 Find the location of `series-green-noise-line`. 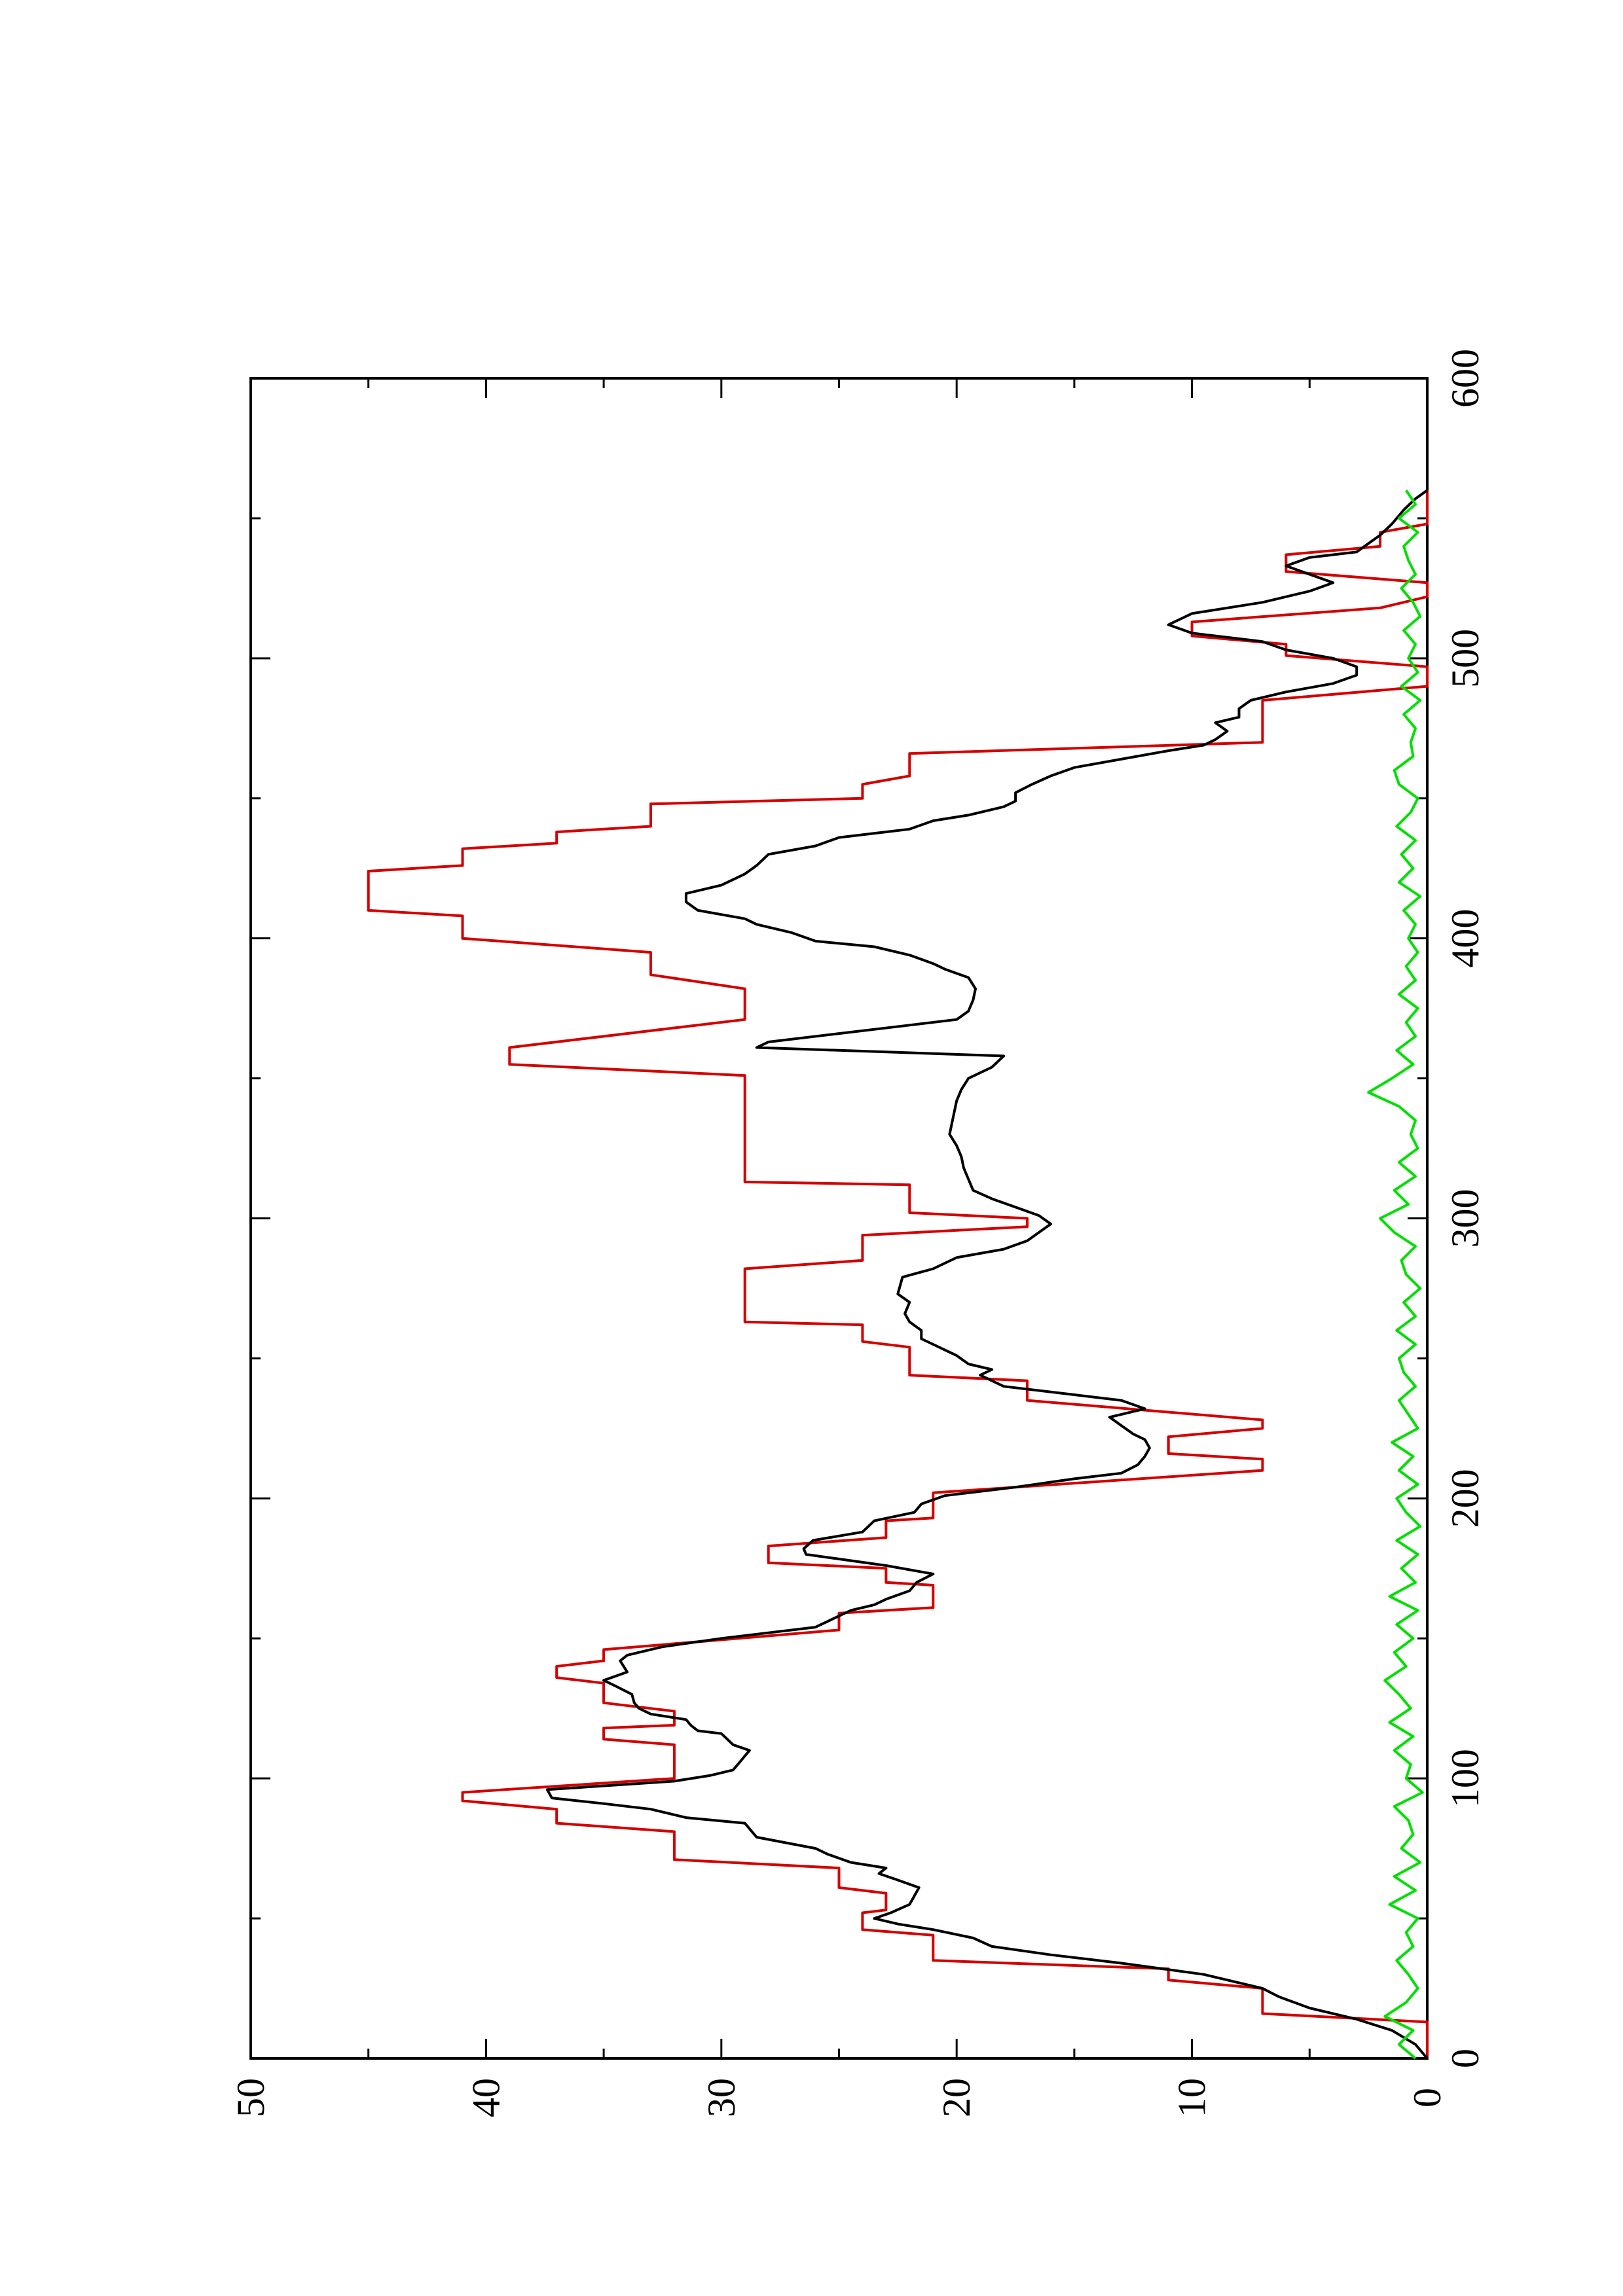

series-green-noise-line is located at coordinates (1395, 1274).